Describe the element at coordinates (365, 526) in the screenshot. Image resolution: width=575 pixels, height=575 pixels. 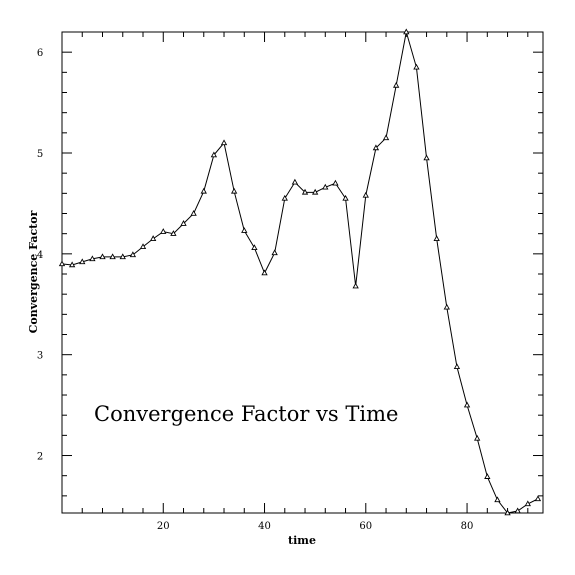
I see `x-tick-label: 60` at that location.